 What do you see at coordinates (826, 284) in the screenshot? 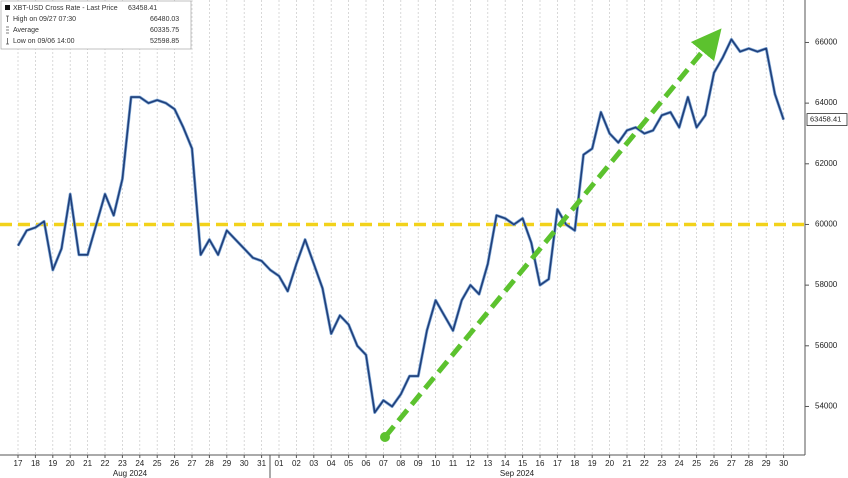
I see `y-tick-label: 58000` at bounding box center [826, 284].